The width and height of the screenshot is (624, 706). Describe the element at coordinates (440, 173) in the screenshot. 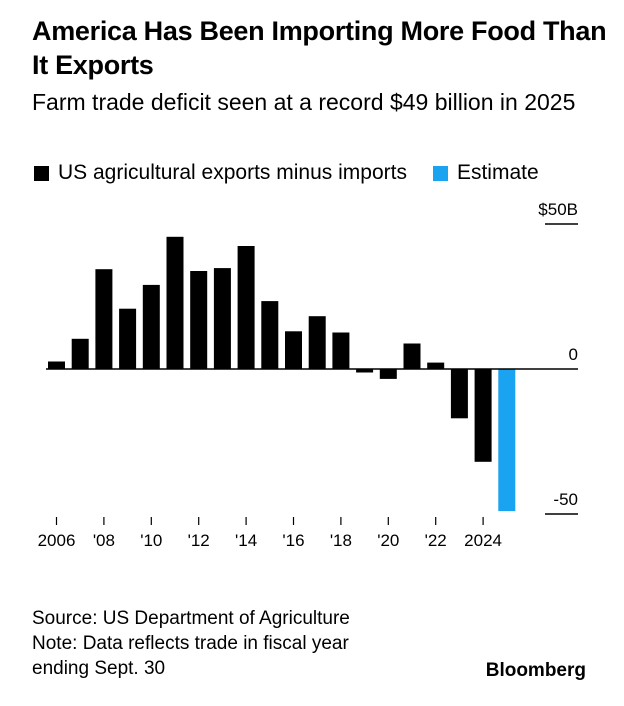

I see `legend-swatch-estimate` at that location.